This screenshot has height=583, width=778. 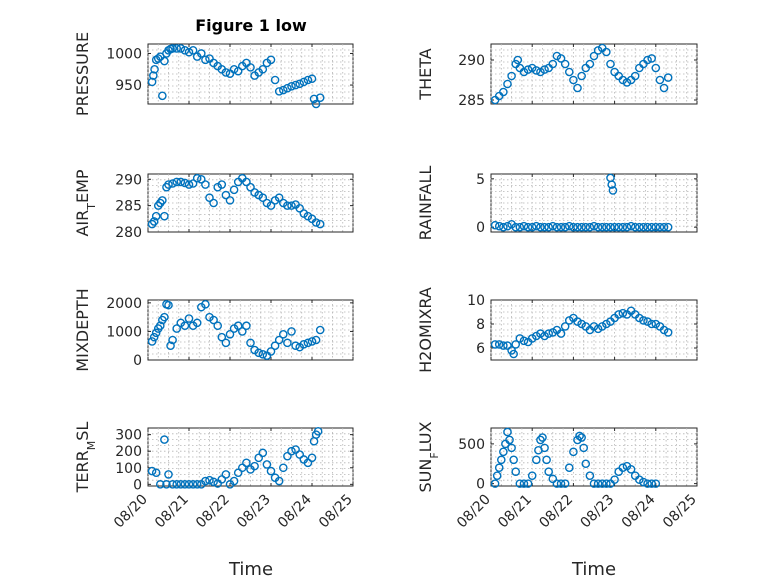 I want to click on x-tick-label: 08/20, so click(x=131, y=512).